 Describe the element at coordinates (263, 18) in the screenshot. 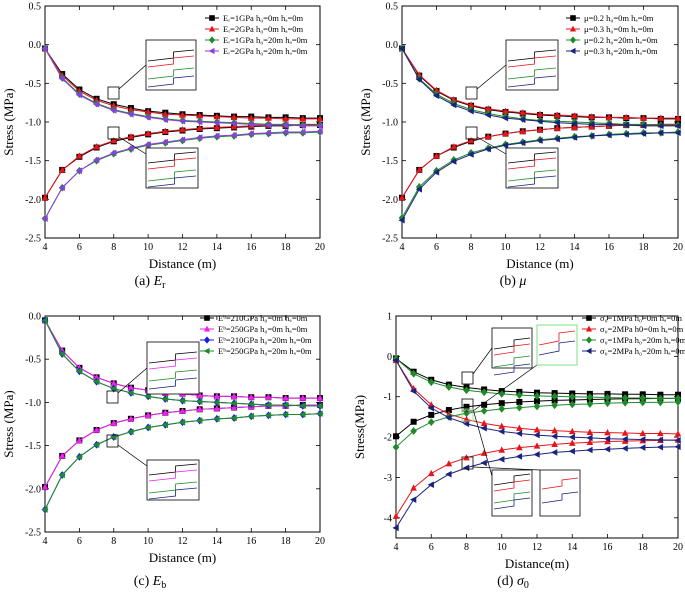

I see `legend-entry: Eᵣ=1GPa h₀=0m hₐ=0m` at that location.